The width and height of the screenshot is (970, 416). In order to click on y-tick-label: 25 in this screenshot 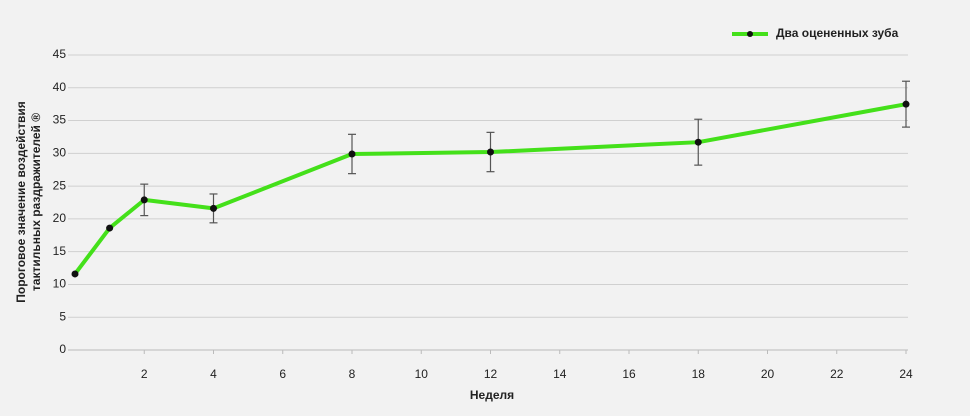, I will do `click(60, 185)`.